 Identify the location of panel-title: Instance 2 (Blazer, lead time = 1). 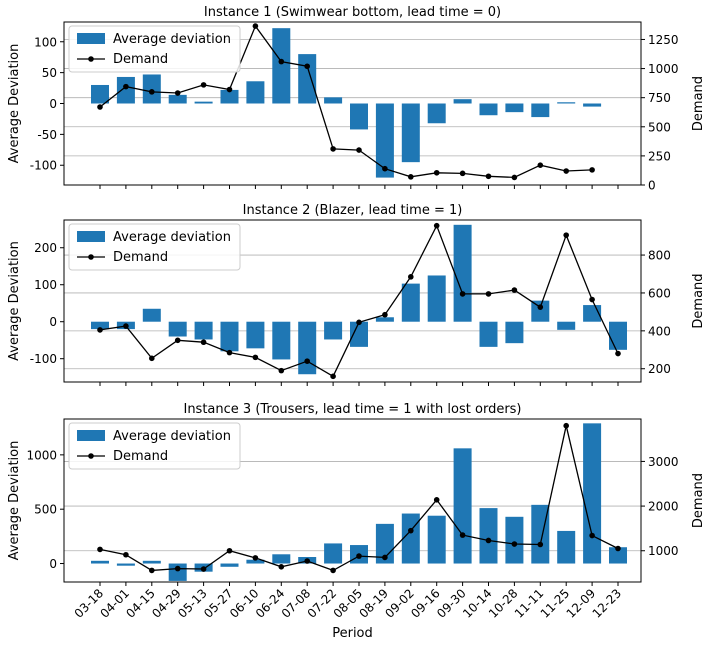
(353, 210).